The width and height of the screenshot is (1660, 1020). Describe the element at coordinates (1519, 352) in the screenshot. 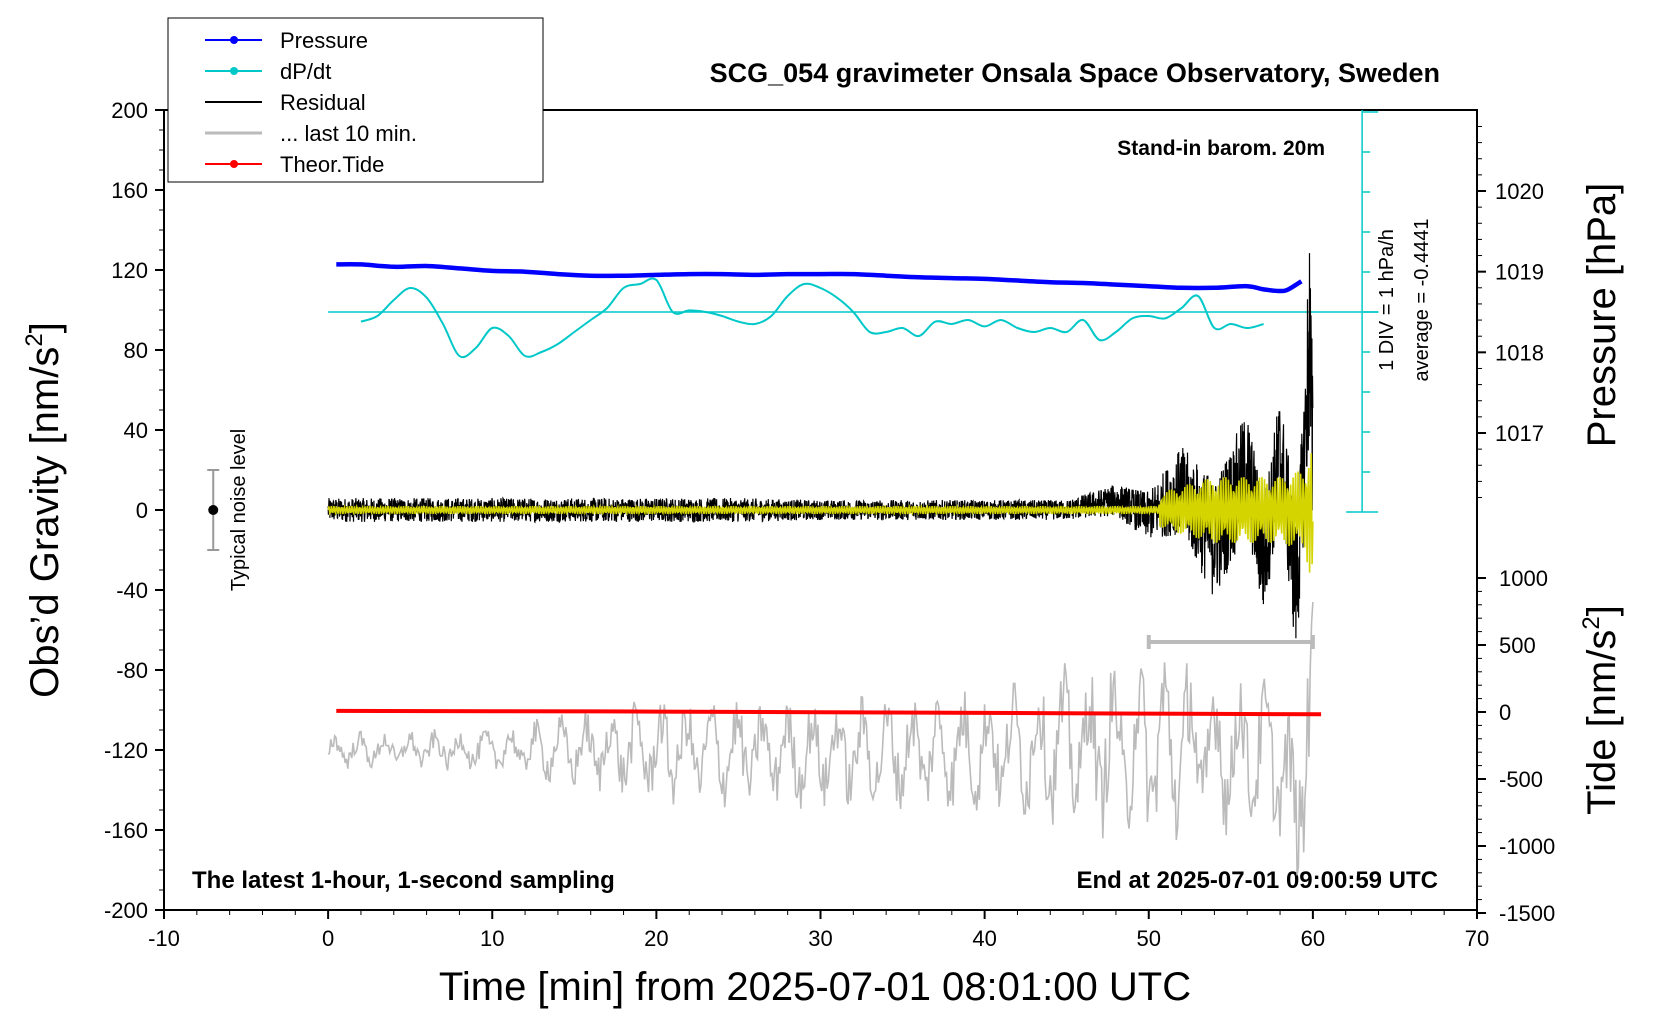

I see `y-pressure-tick-label: 1018` at that location.